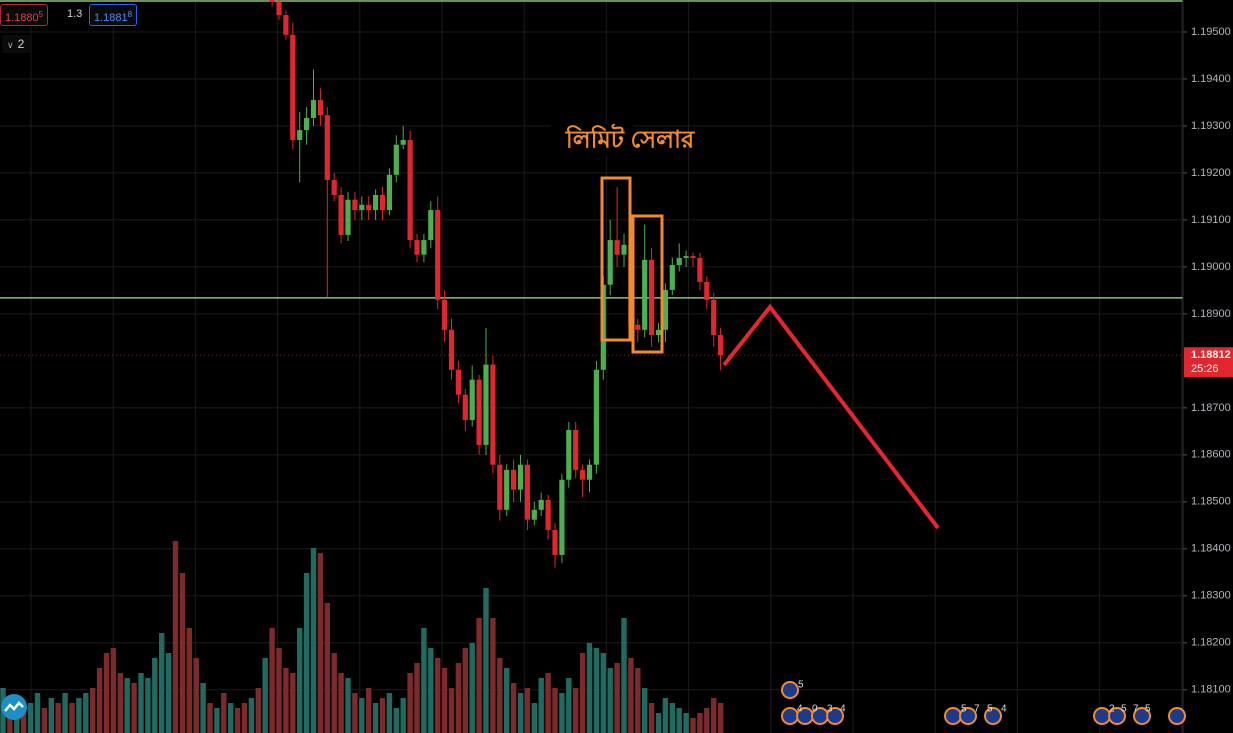  Describe the element at coordinates (1211, 355) in the screenshot. I see `last-price-label: 1.18812` at that location.